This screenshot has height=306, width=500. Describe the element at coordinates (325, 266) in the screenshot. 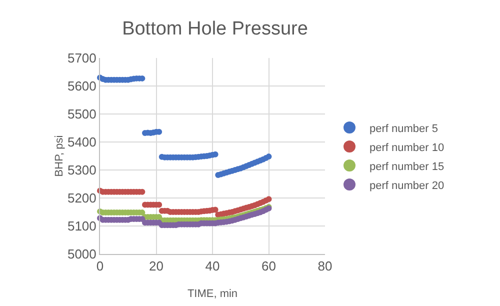

I see `x-tick-label: 80` at that location.